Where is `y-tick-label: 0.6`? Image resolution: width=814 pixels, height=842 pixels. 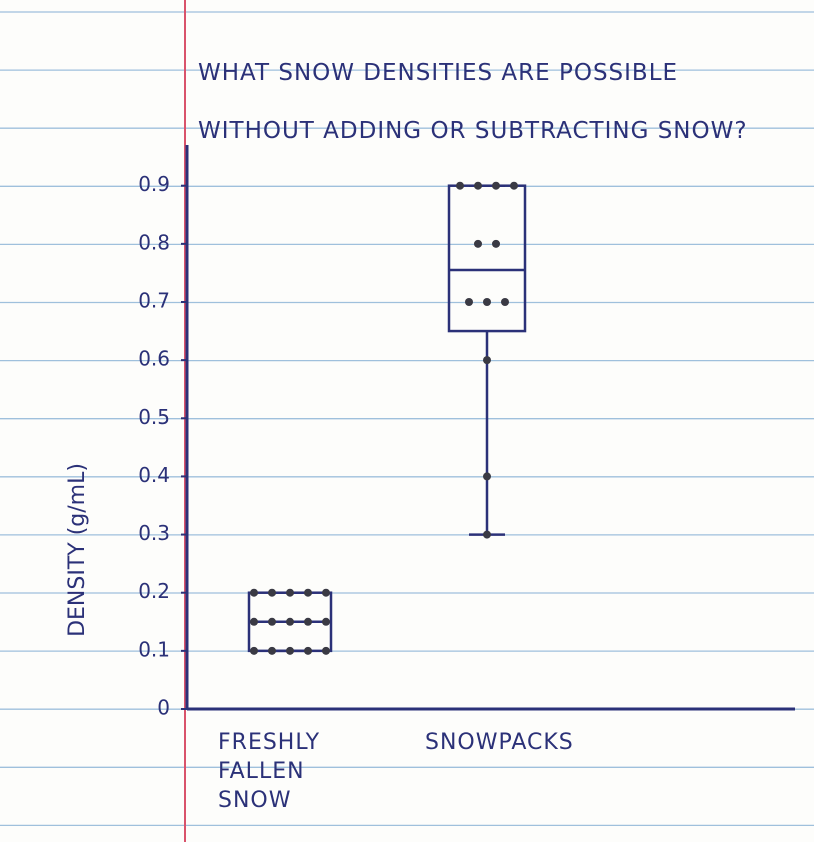 y-tick-label: 0.6 is located at coordinates (154, 359).